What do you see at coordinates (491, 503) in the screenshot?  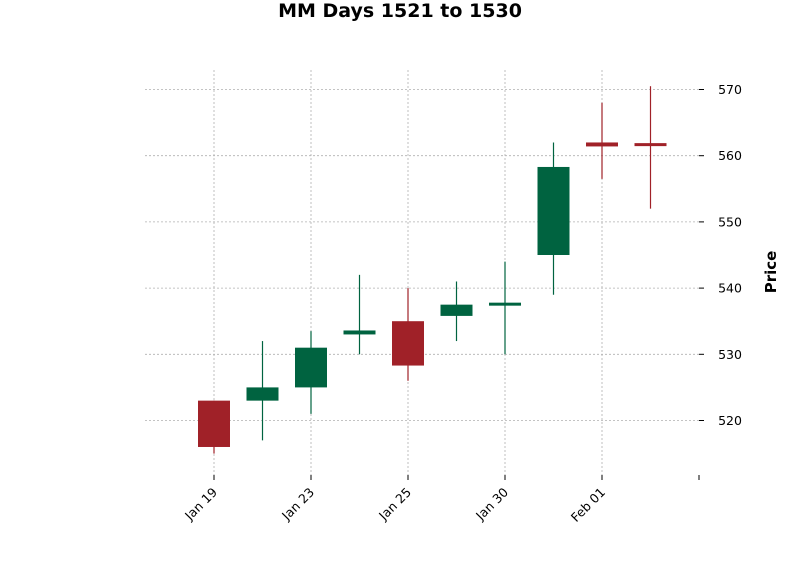 I see `x-tick-label: Jan 30` at bounding box center [491, 503].